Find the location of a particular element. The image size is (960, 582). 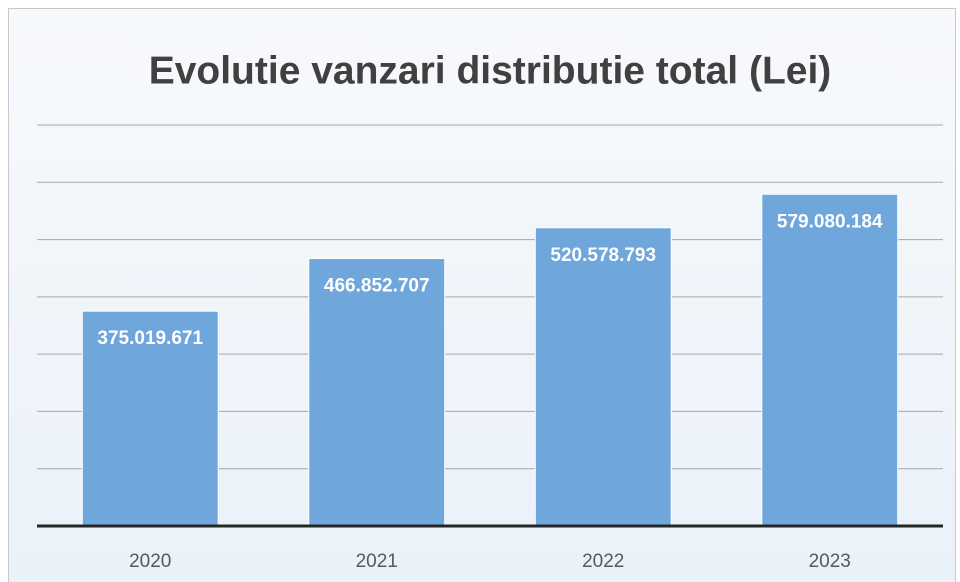

x-tick-label: 2020 is located at coordinates (150, 561).